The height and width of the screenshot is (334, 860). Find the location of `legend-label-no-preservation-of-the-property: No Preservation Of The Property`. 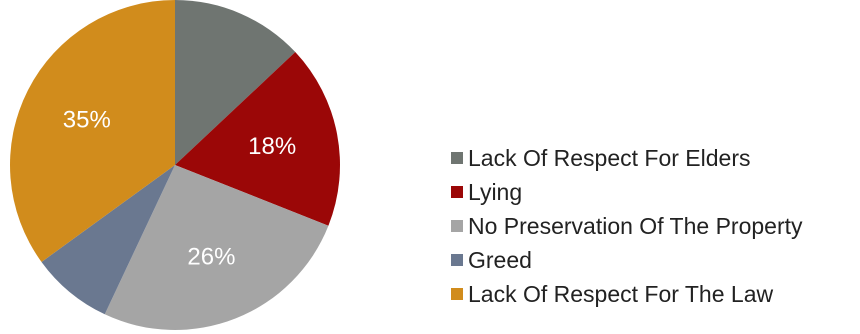

legend-label-no-preservation-of-the-property: No Preservation Of The Property is located at coordinates (635, 226).